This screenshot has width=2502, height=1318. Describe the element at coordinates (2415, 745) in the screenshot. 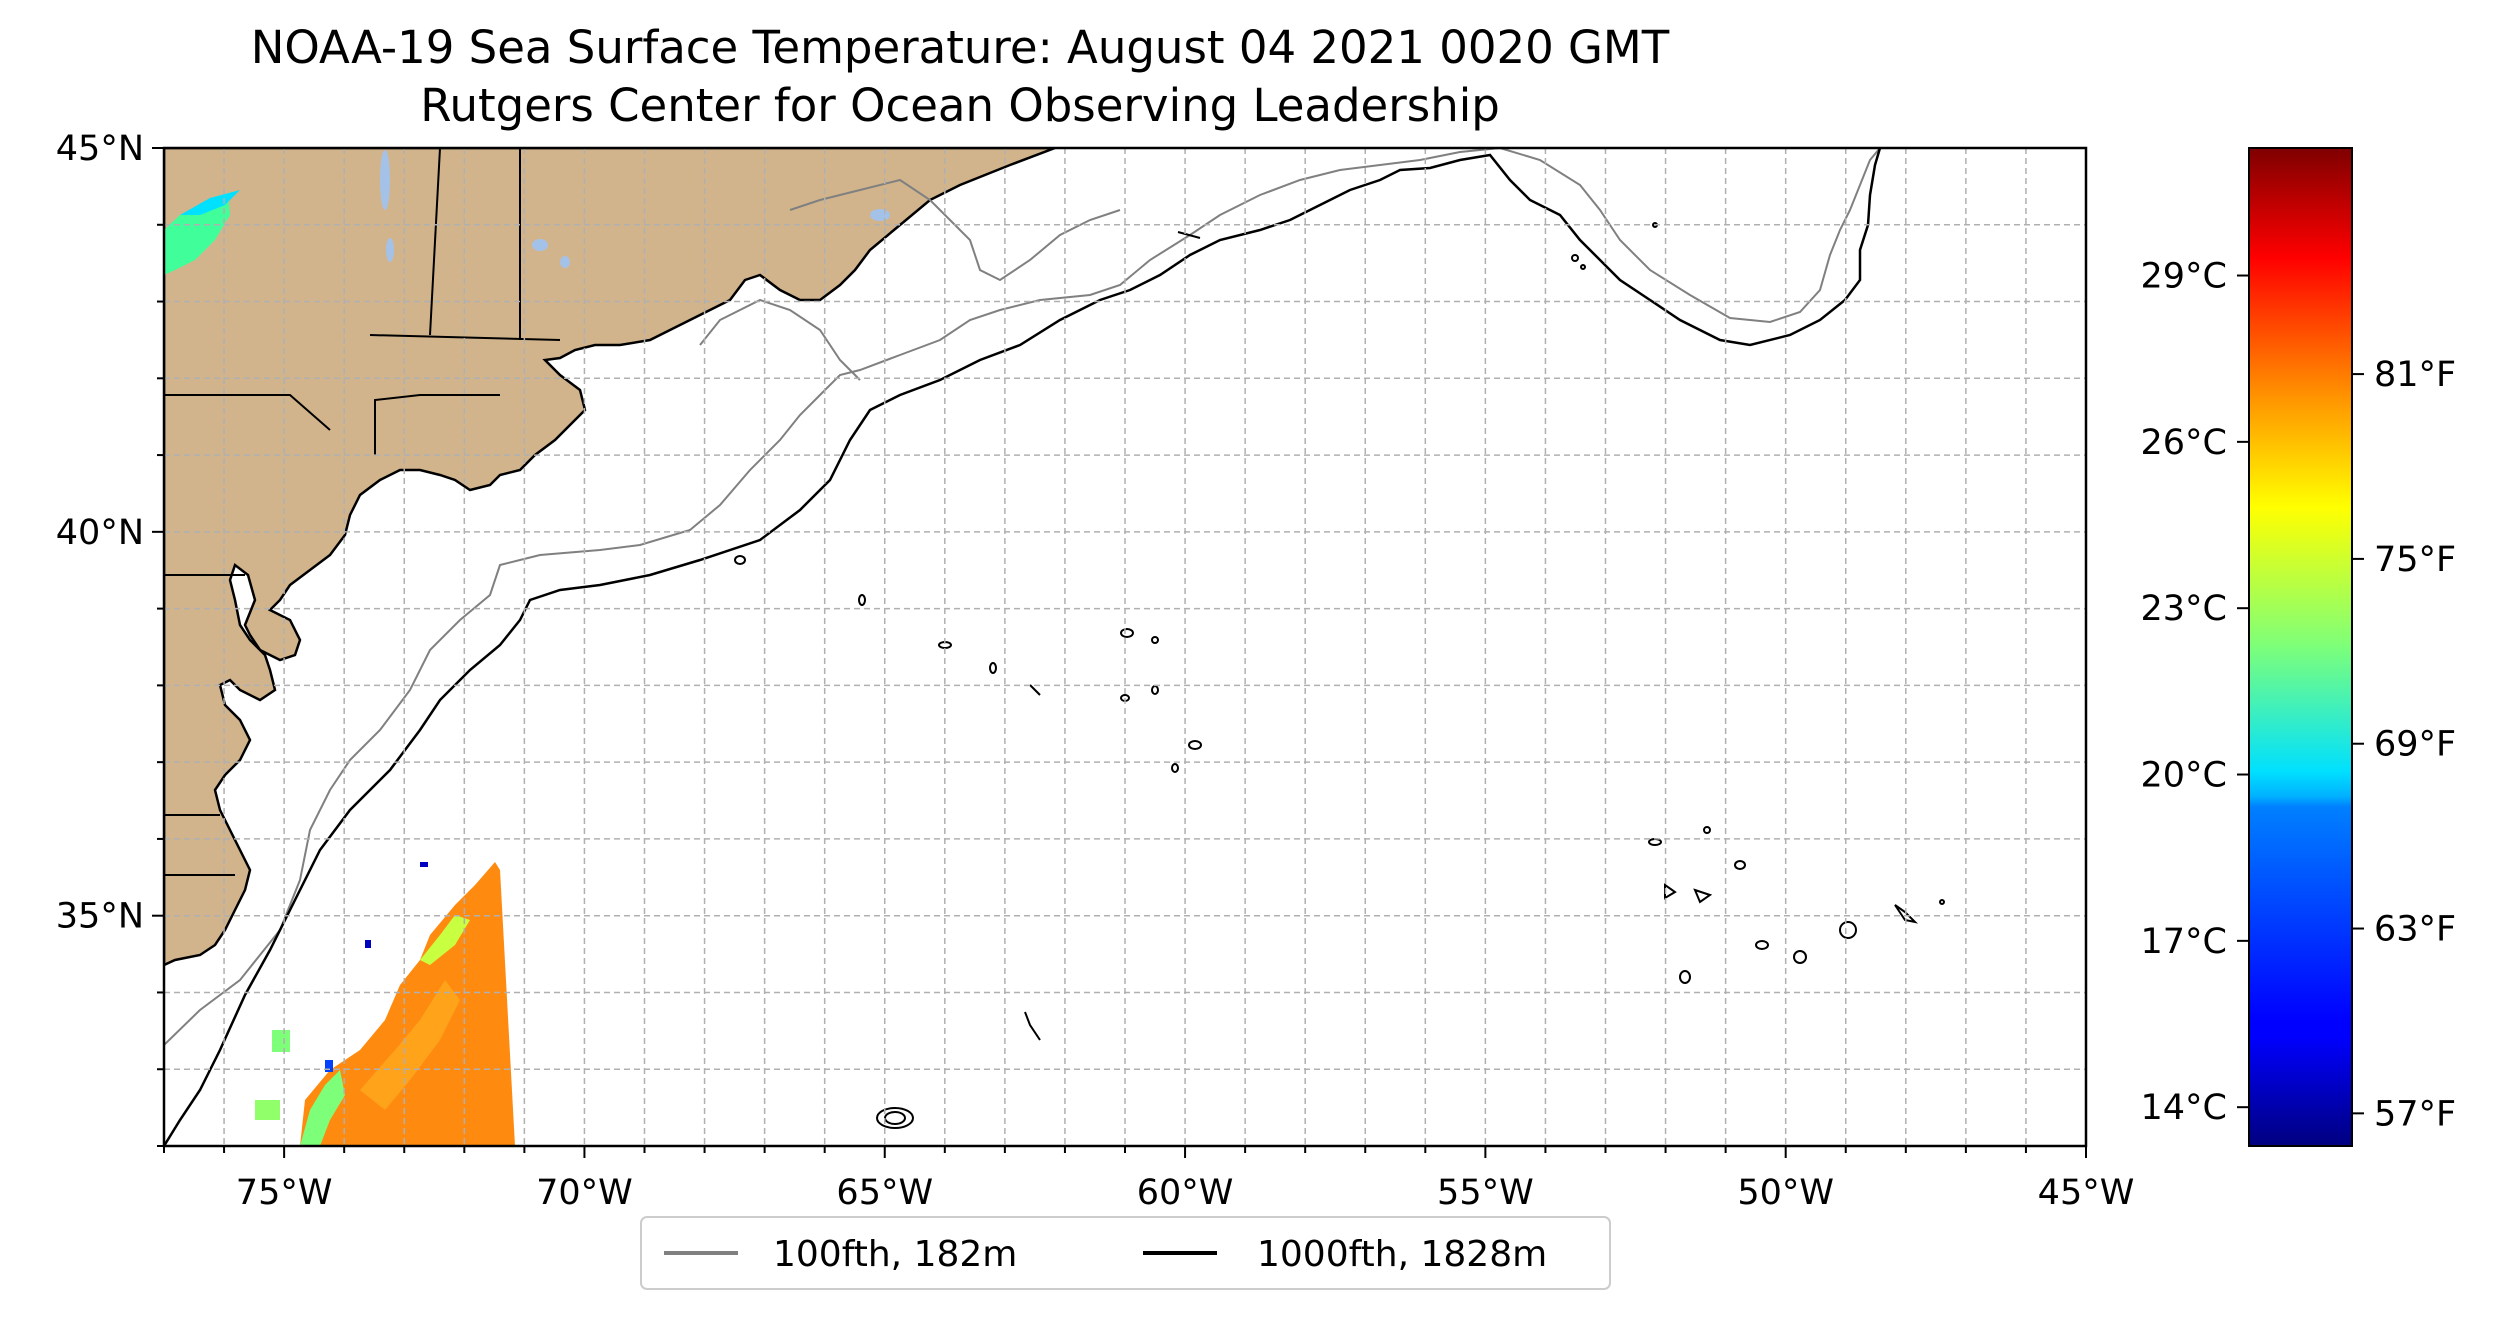

I see `colorbar-fahrenheit-label: 69°F` at that location.